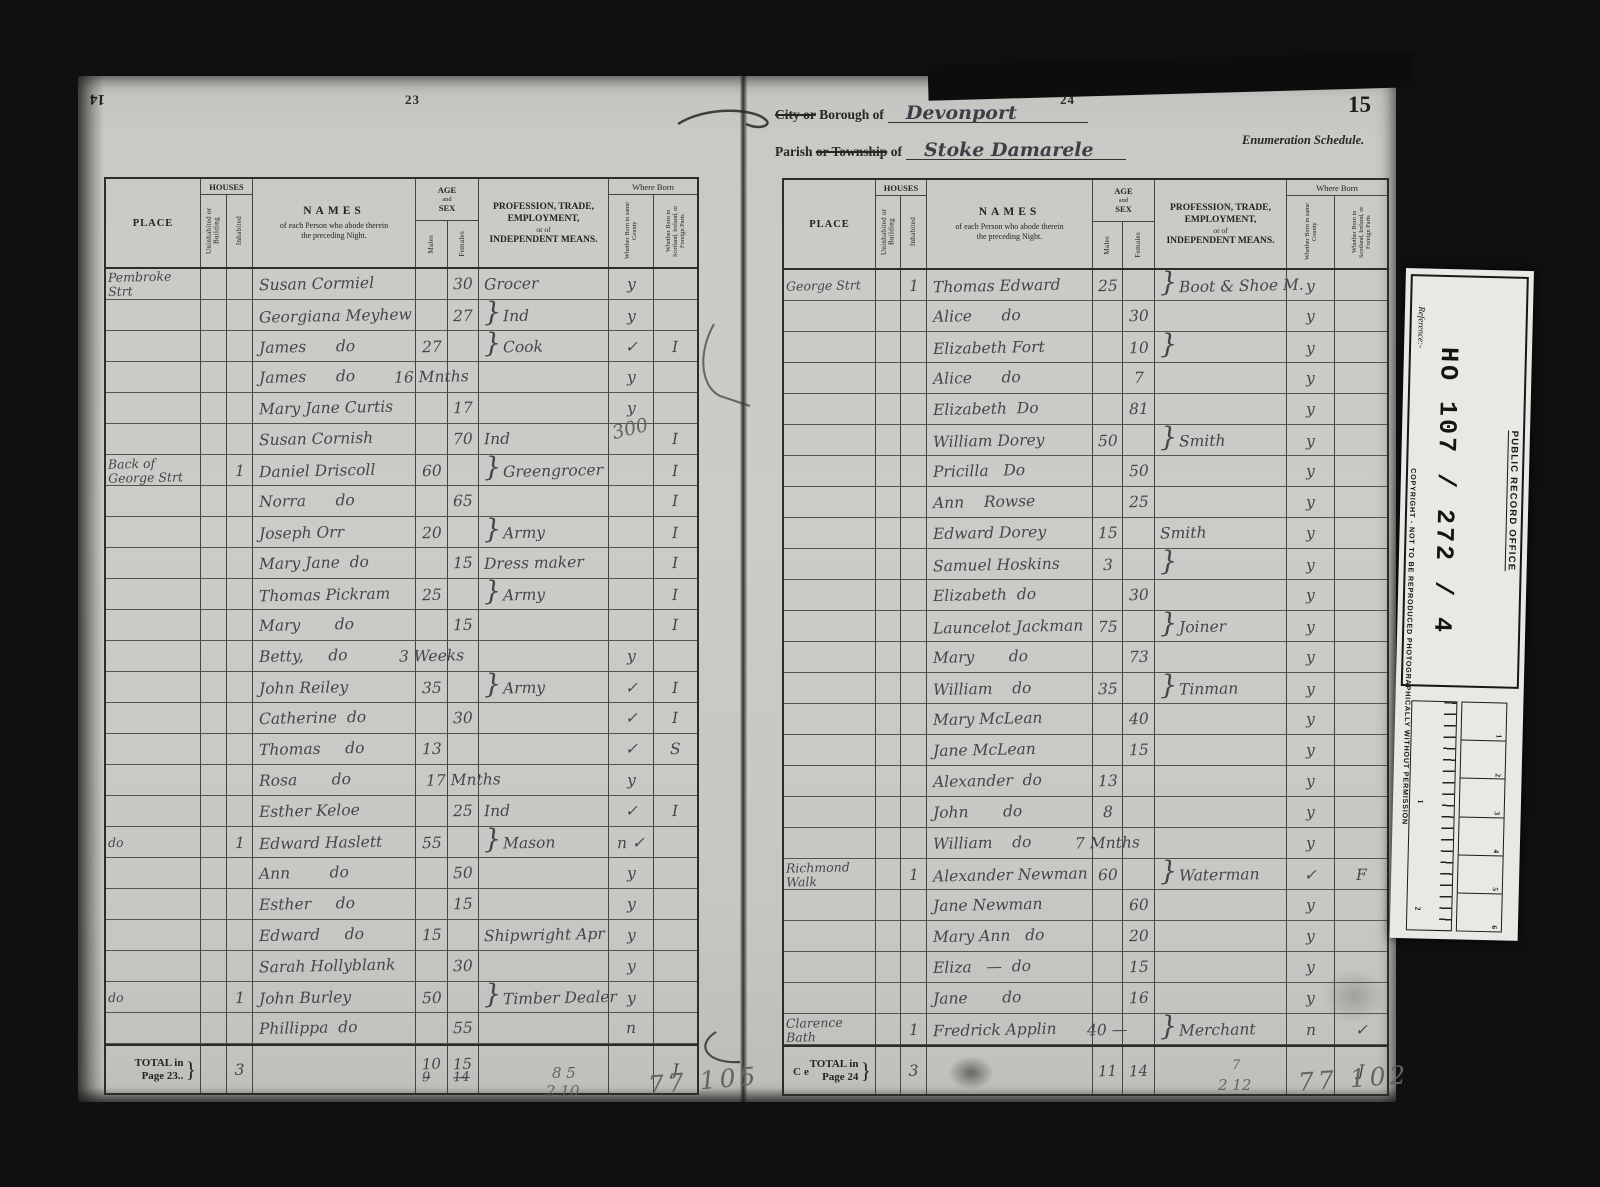  I want to click on col-header-born-county: Whether Born in same County, so click(631, 231).